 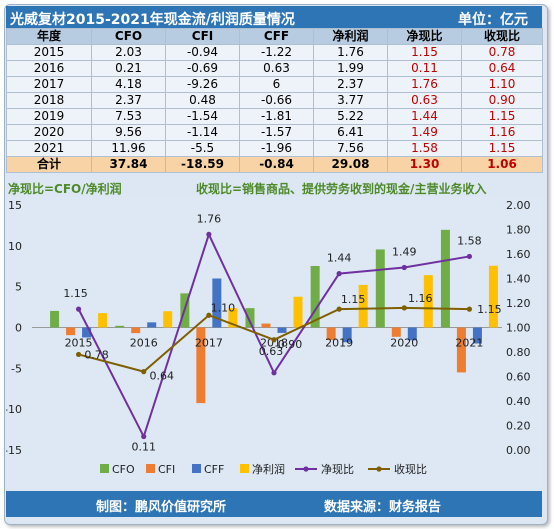 What do you see at coordinates (424, 68) in the screenshot?
I see `table-cell: 0.11` at bounding box center [424, 68].